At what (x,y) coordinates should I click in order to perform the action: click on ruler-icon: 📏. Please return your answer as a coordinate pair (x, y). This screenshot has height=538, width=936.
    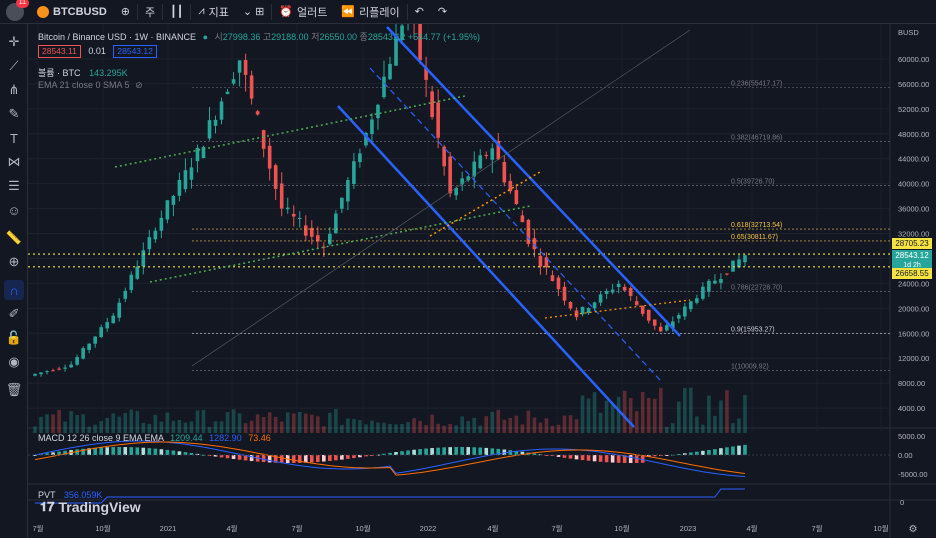
    Looking at the image, I should click on (14, 237).